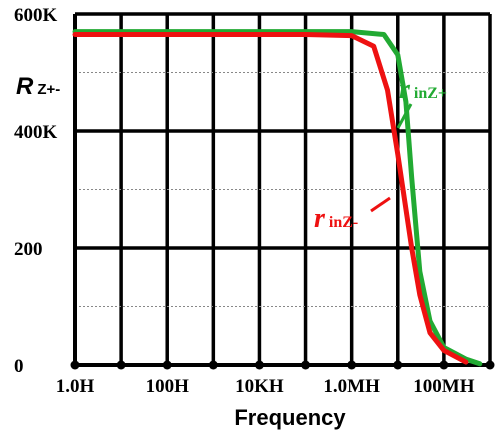 The width and height of the screenshot is (501, 434). What do you see at coordinates (320, 218) in the screenshot?
I see `series-label-rinz-minus-main: r` at bounding box center [320, 218].